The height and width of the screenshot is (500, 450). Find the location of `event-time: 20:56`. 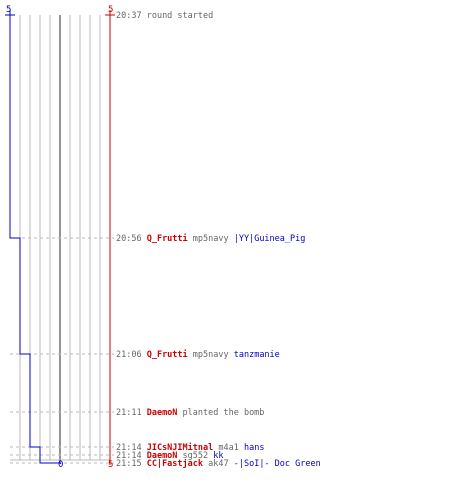

event-time: 20:56 is located at coordinates (129, 239).